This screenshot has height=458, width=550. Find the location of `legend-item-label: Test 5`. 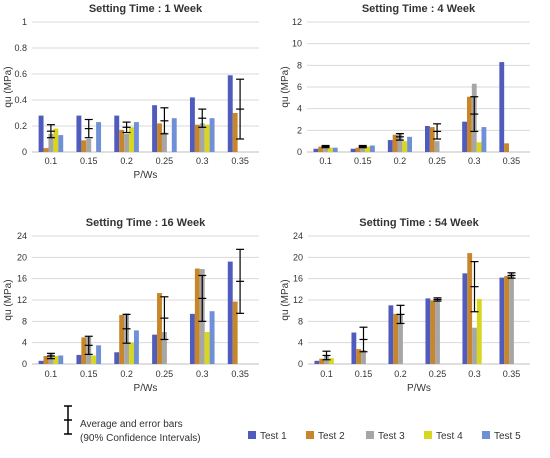

legend-item-label: Test 5 is located at coordinates (507, 436).